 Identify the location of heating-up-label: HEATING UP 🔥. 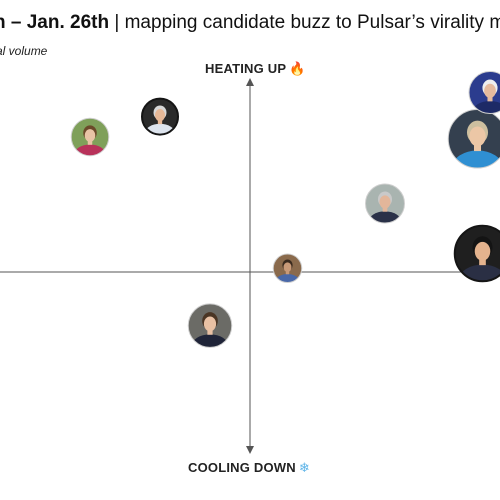
(255, 69).